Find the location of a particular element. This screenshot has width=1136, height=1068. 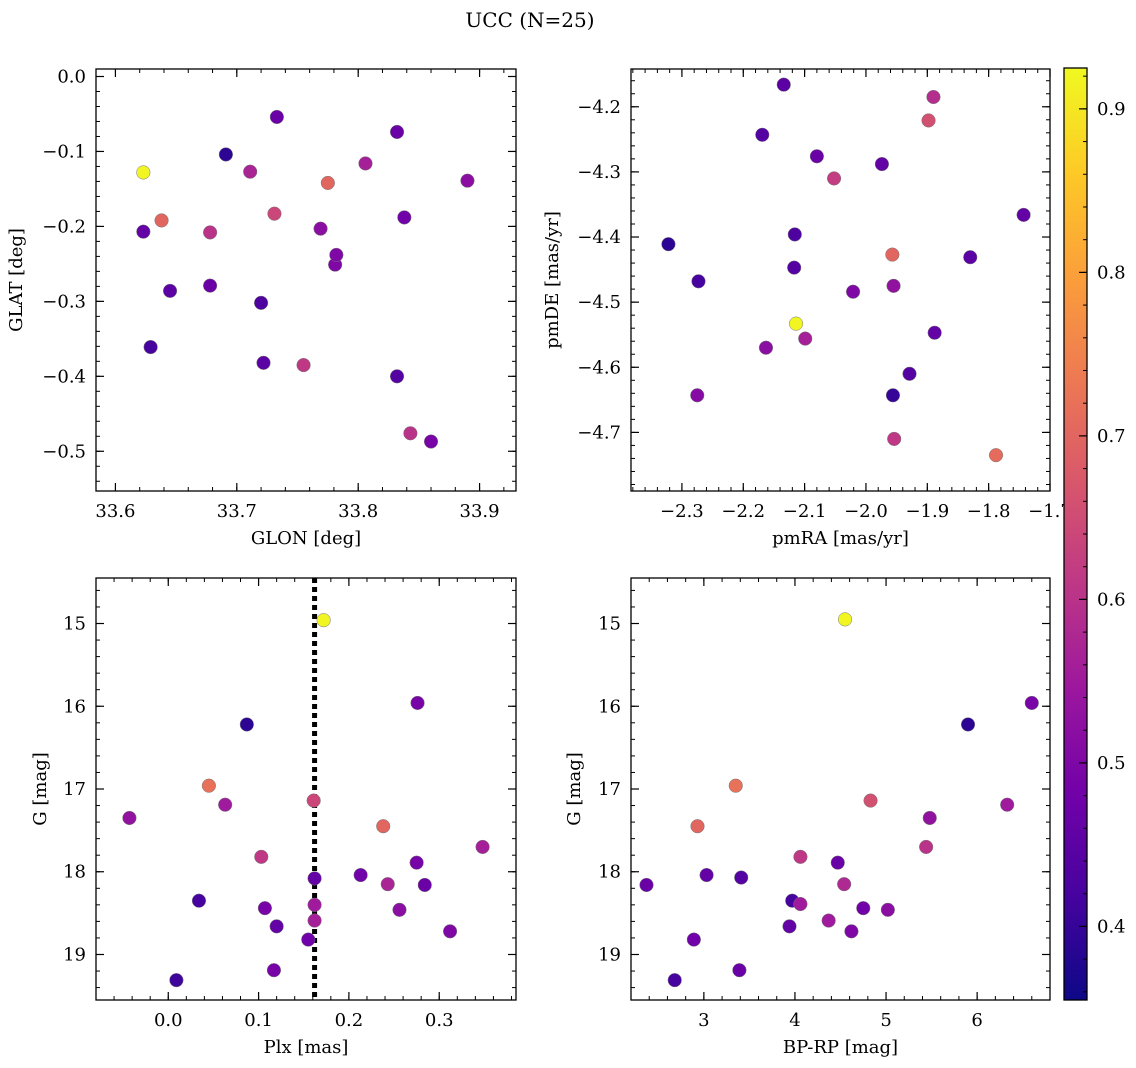

y-tick-label: 15 is located at coordinates (74, 624).